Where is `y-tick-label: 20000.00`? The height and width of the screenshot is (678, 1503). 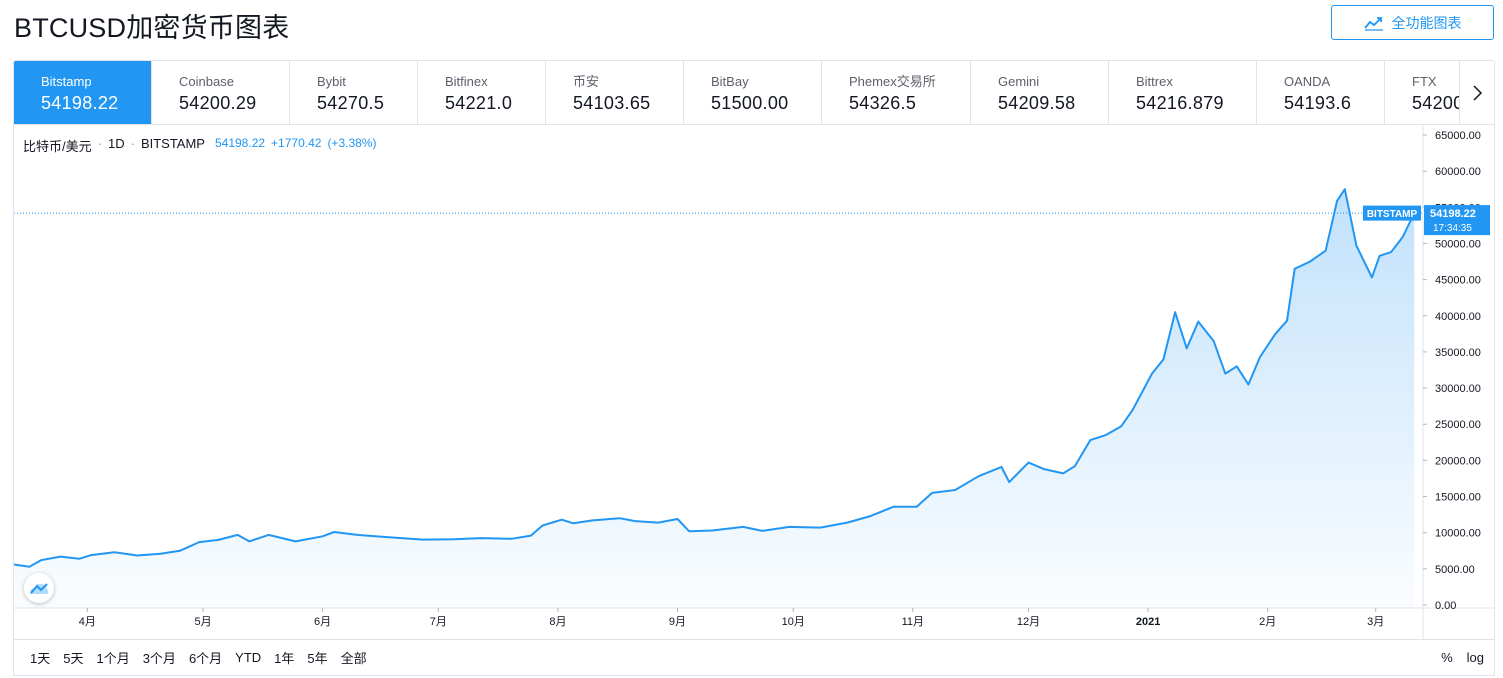 y-tick-label: 20000.00 is located at coordinates (1458, 461).